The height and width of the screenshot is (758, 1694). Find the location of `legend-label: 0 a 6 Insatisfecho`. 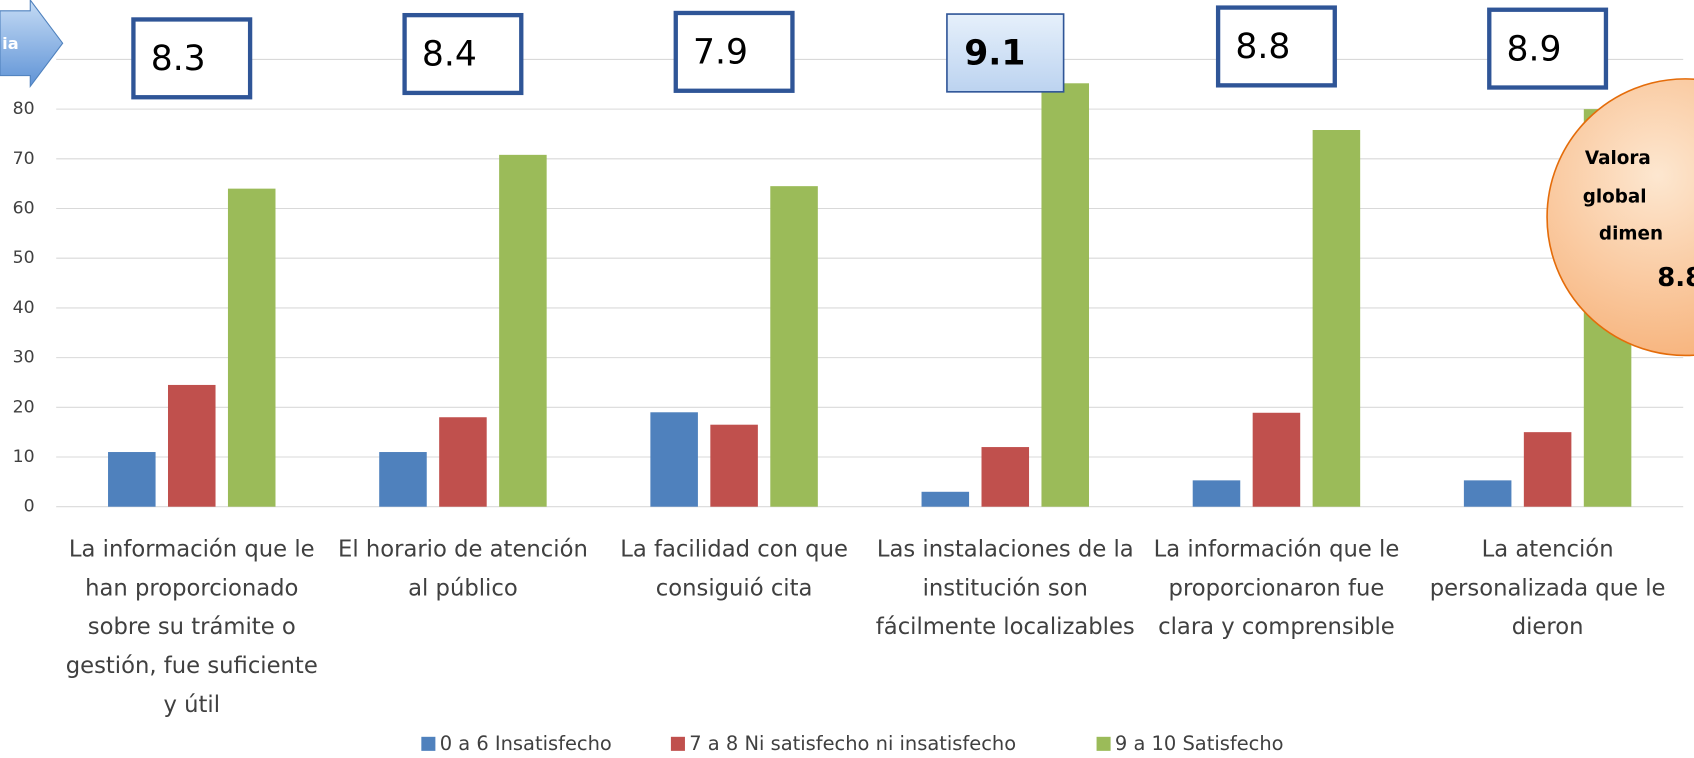

legend-label: 0 a 6 Insatisfecho is located at coordinates (526, 743).